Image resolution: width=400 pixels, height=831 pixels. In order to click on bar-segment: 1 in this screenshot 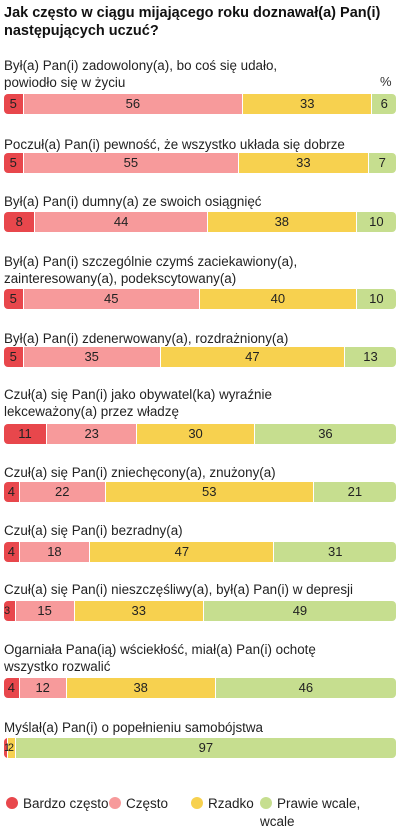, I will do `click(7, 748)`.